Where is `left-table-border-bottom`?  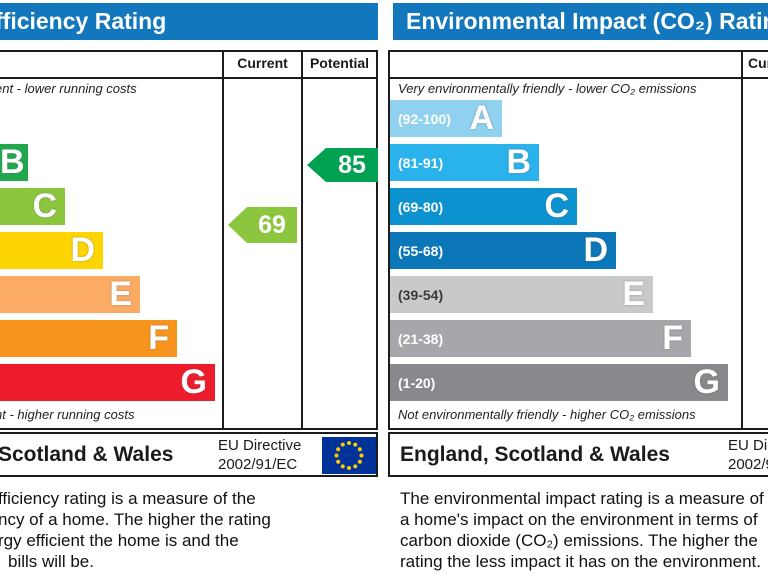
left-table-border-bottom is located at coordinates (189, 429).